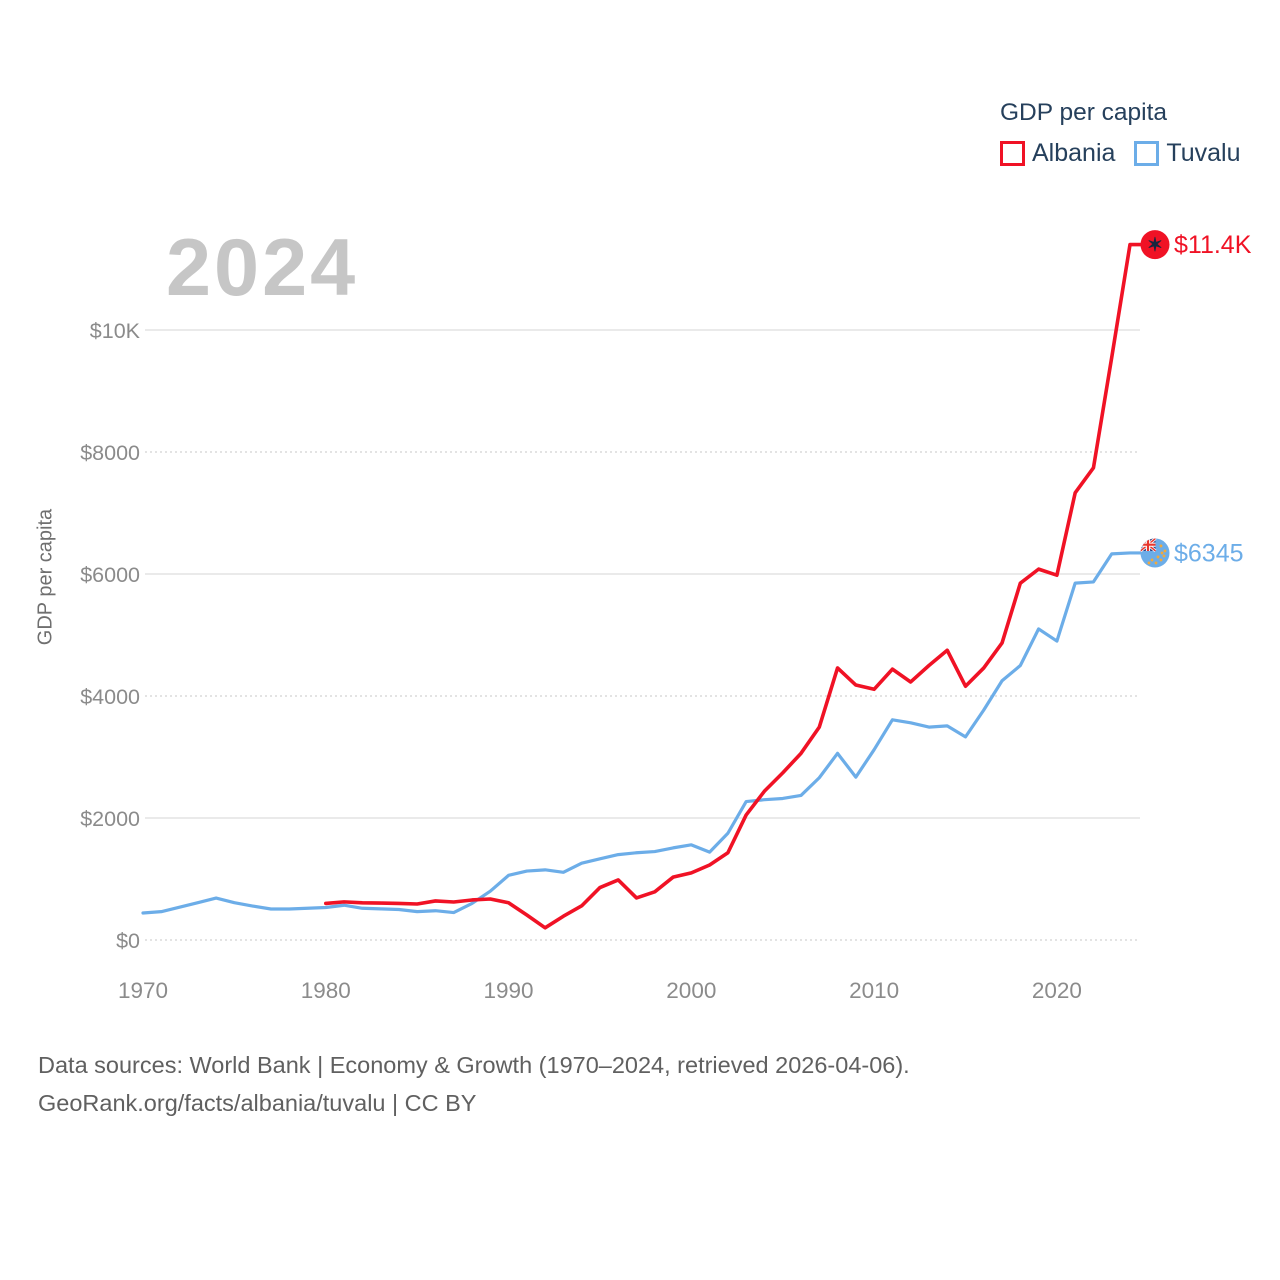  I want to click on x-tick-label: 1980, so click(326, 990).